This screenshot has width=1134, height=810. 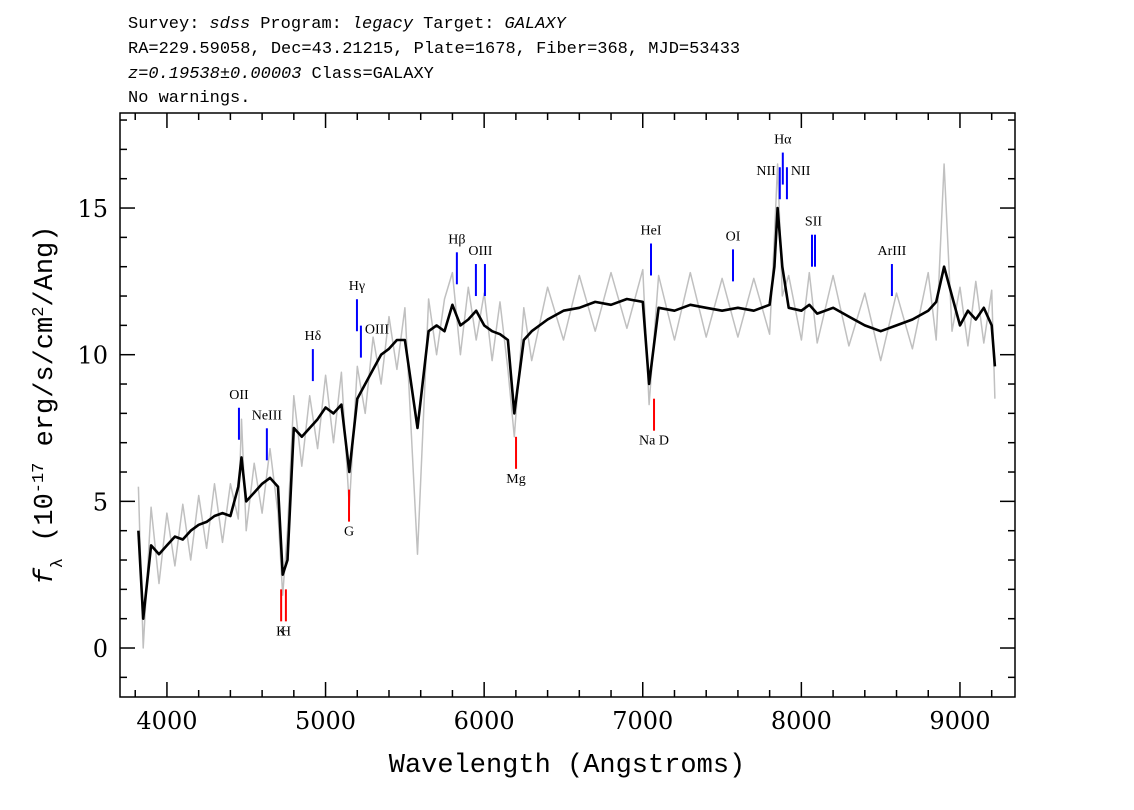 I want to click on x-tick-label: 5000, so click(x=325, y=721).